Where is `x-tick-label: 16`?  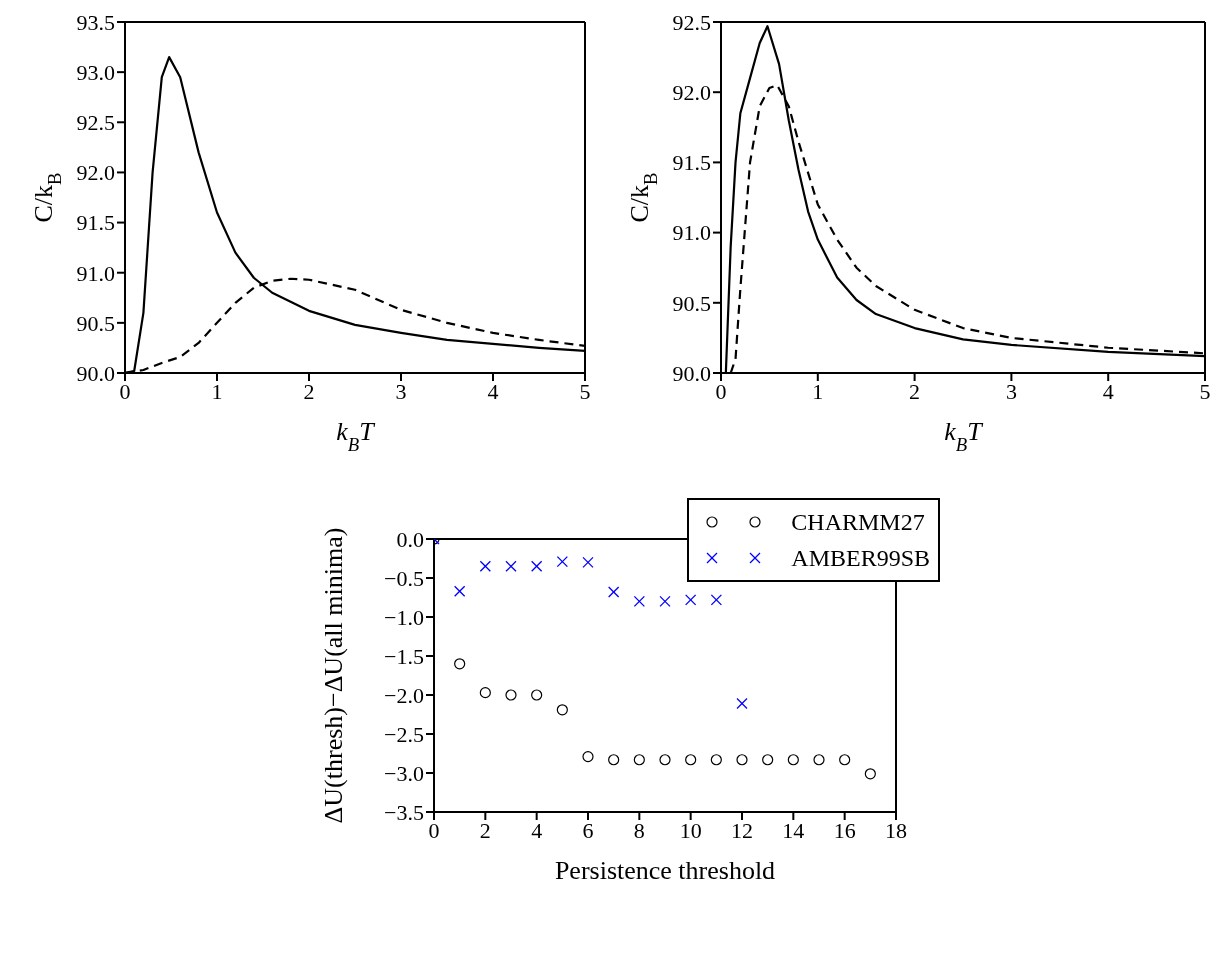 x-tick-label: 16 is located at coordinates (844, 830).